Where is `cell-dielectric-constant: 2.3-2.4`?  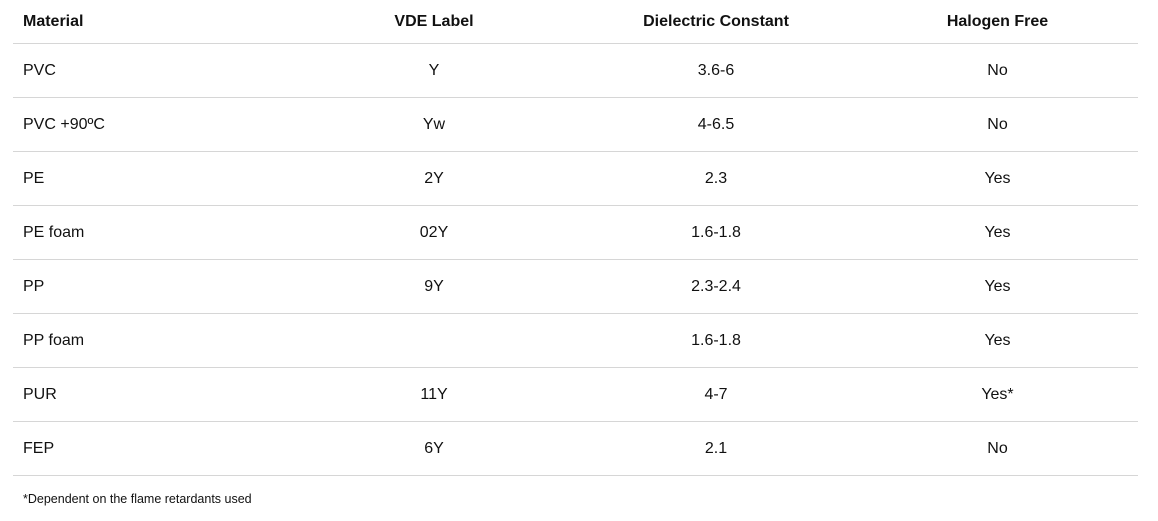 cell-dielectric-constant: 2.3-2.4 is located at coordinates (716, 286).